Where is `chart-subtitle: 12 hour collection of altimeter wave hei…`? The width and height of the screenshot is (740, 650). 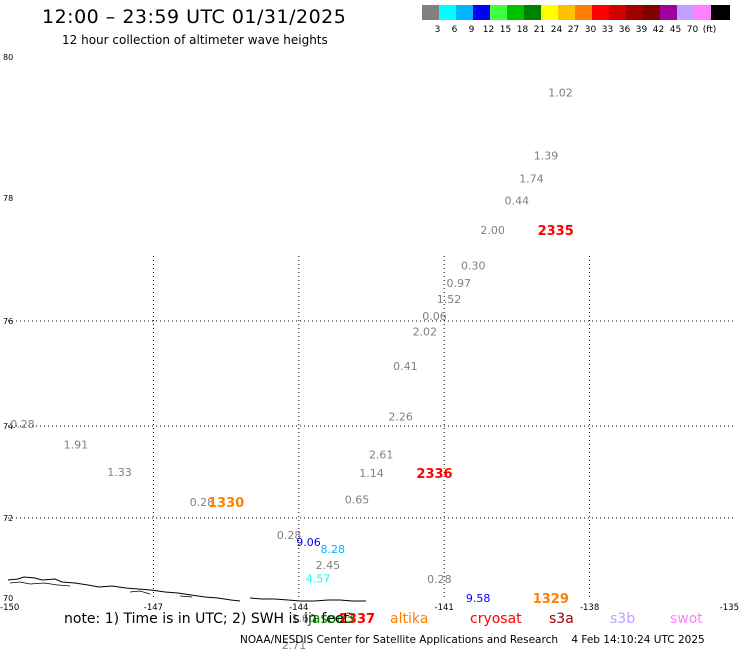
chart-subtitle: 12 hour collection of altimeter wave hei… is located at coordinates (195, 40).